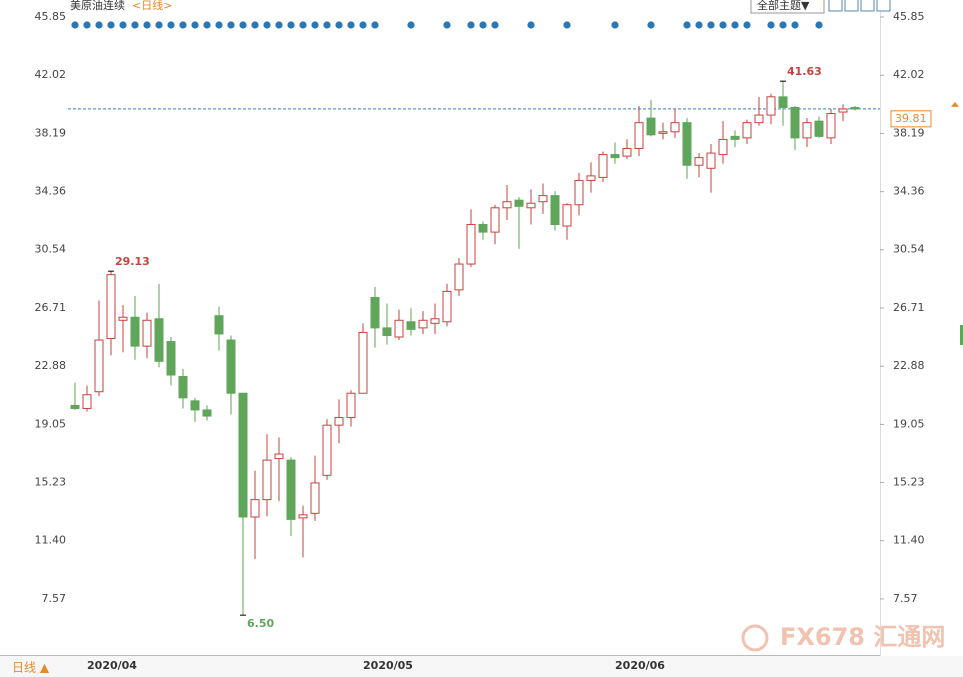  What do you see at coordinates (481, 666) in the screenshot?
I see `bottom-strip` at bounding box center [481, 666].